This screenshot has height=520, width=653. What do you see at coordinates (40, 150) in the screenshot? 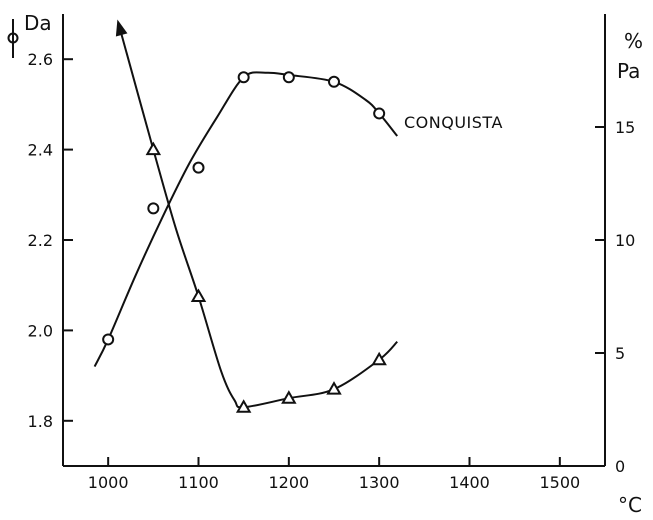
I see `y-left-tick-label: 2.4` at bounding box center [40, 150].